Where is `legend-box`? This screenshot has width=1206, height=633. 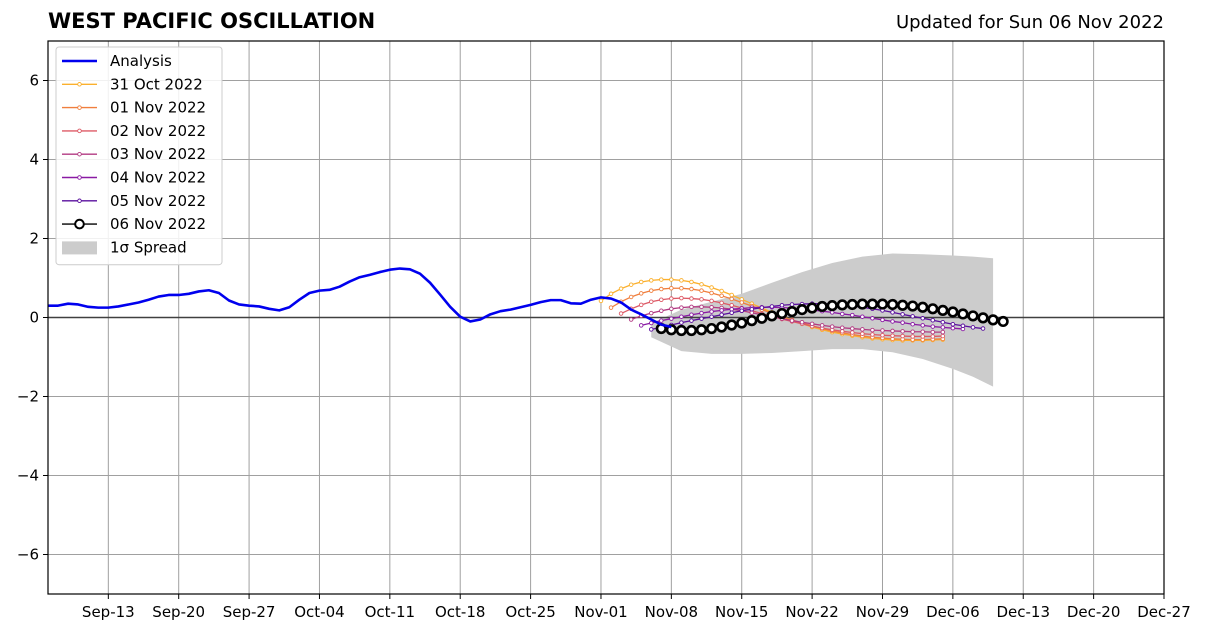
legend-box is located at coordinates (139, 156).